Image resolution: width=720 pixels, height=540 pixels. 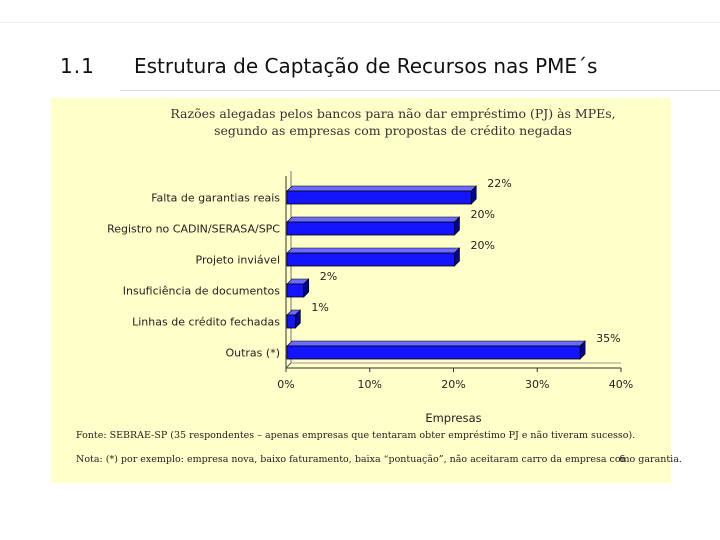 I want to click on category-label: Falta de garantias reais, so click(x=215, y=198).